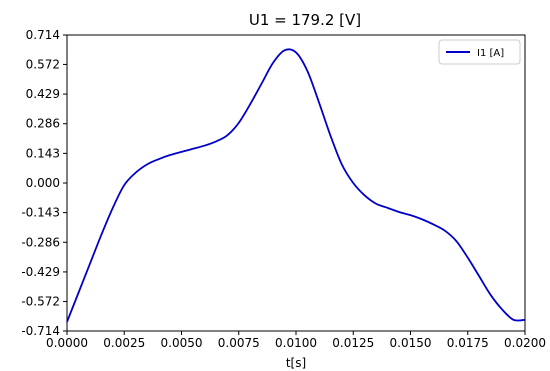 Image resolution: width=550 pixels, height=371 pixels. What do you see at coordinates (40, 242) in the screenshot?
I see `y-tick-label: -0.286` at bounding box center [40, 242].